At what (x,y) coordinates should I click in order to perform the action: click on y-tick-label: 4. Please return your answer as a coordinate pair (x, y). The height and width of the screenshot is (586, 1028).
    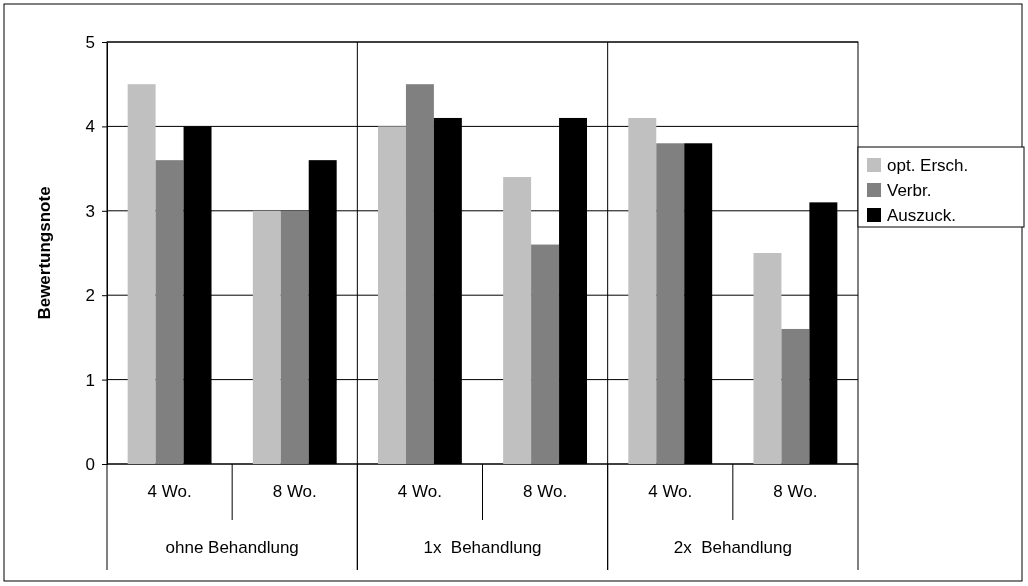
    Looking at the image, I should click on (90, 127).